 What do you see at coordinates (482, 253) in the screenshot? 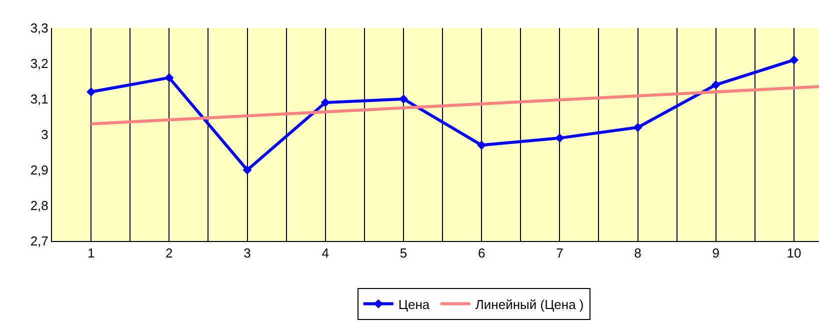
I see `x-tick-label: 6` at bounding box center [482, 253].